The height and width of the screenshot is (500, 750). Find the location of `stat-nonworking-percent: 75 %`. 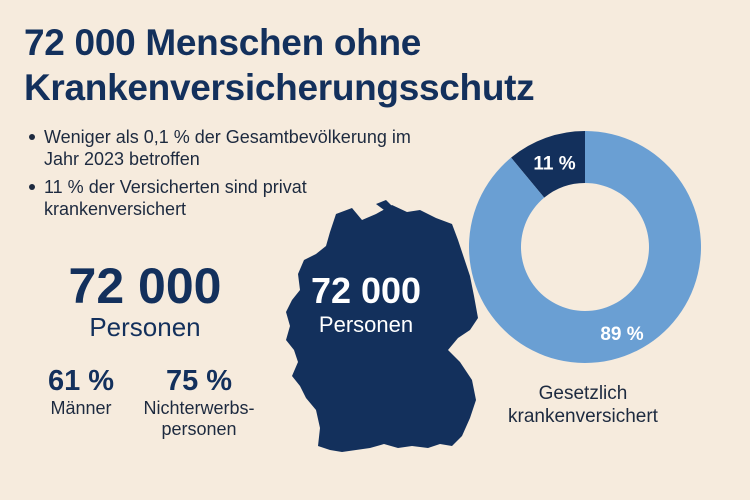

stat-nonworking-percent: 75 % is located at coordinates (199, 381).